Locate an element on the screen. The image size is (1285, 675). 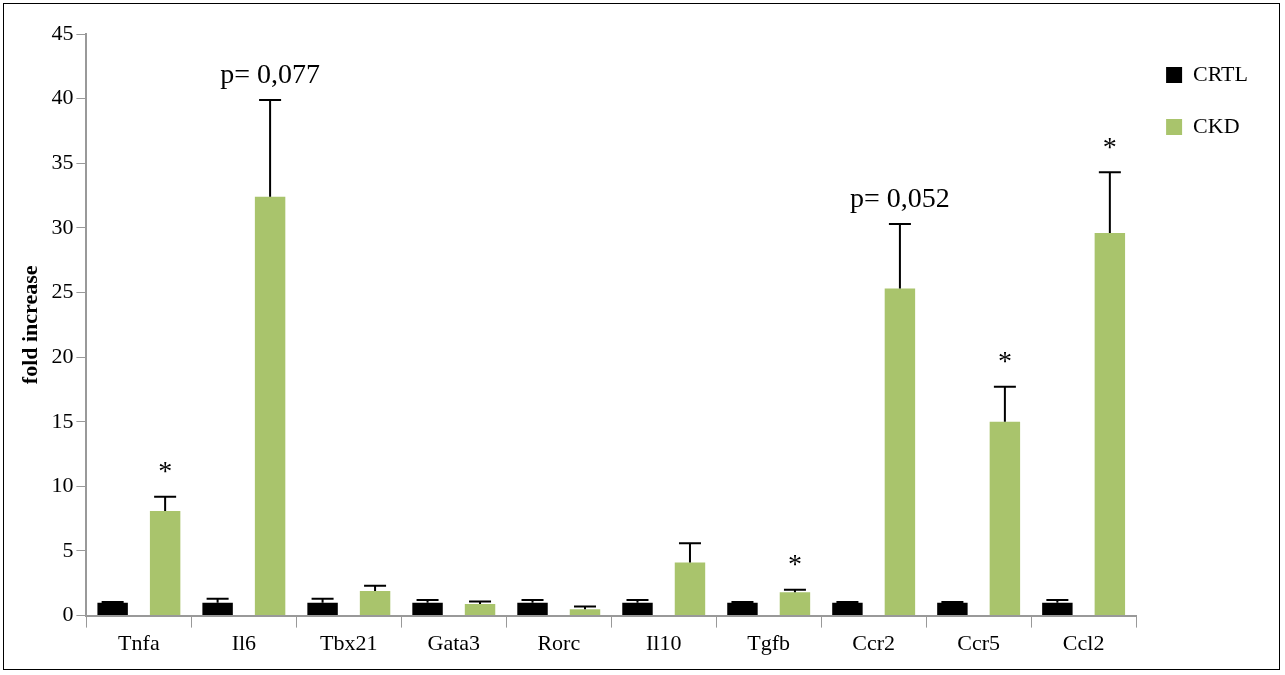
y-tick-label: 0 is located at coordinates (68, 614).